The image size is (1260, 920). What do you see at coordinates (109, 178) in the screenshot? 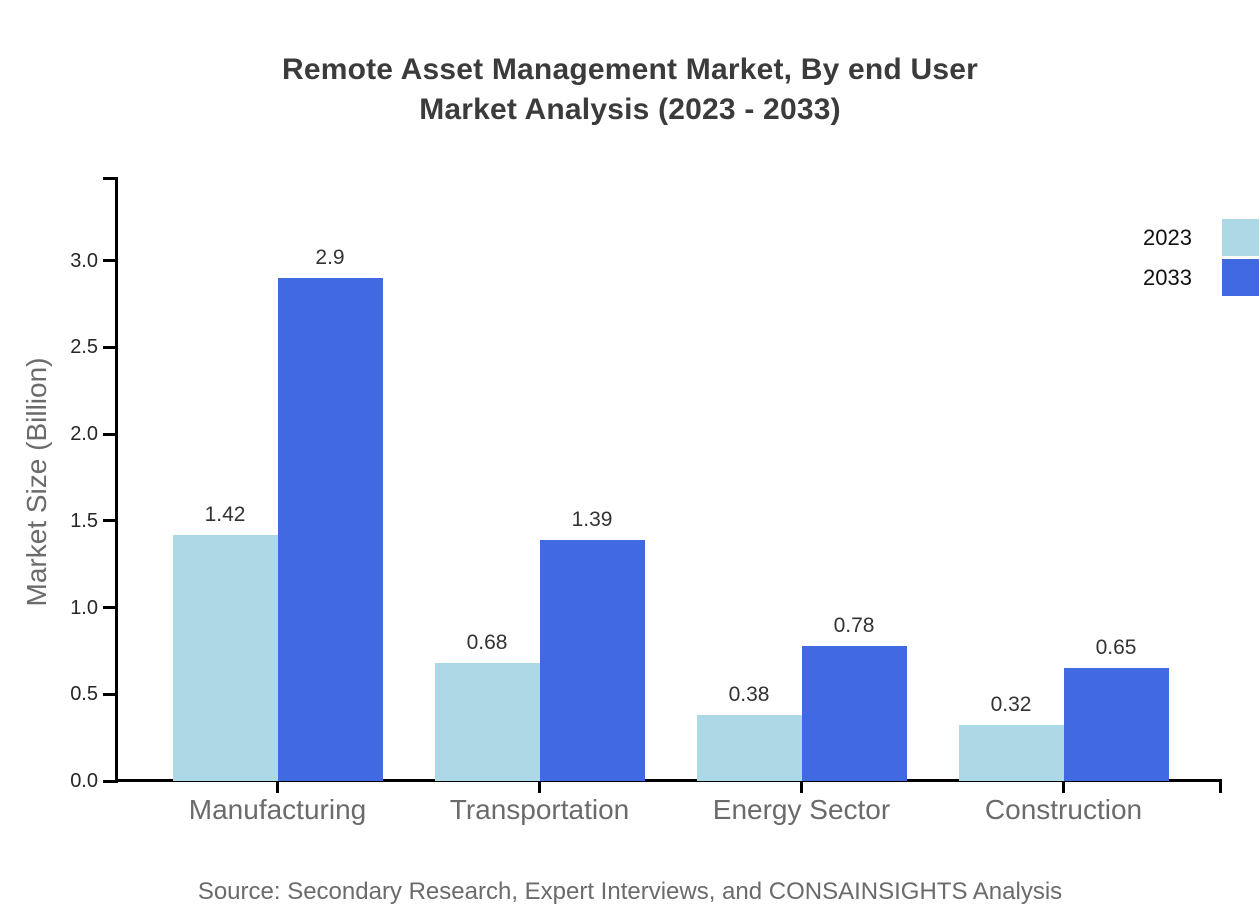
I see `y-axis-end-cap` at bounding box center [109, 178].